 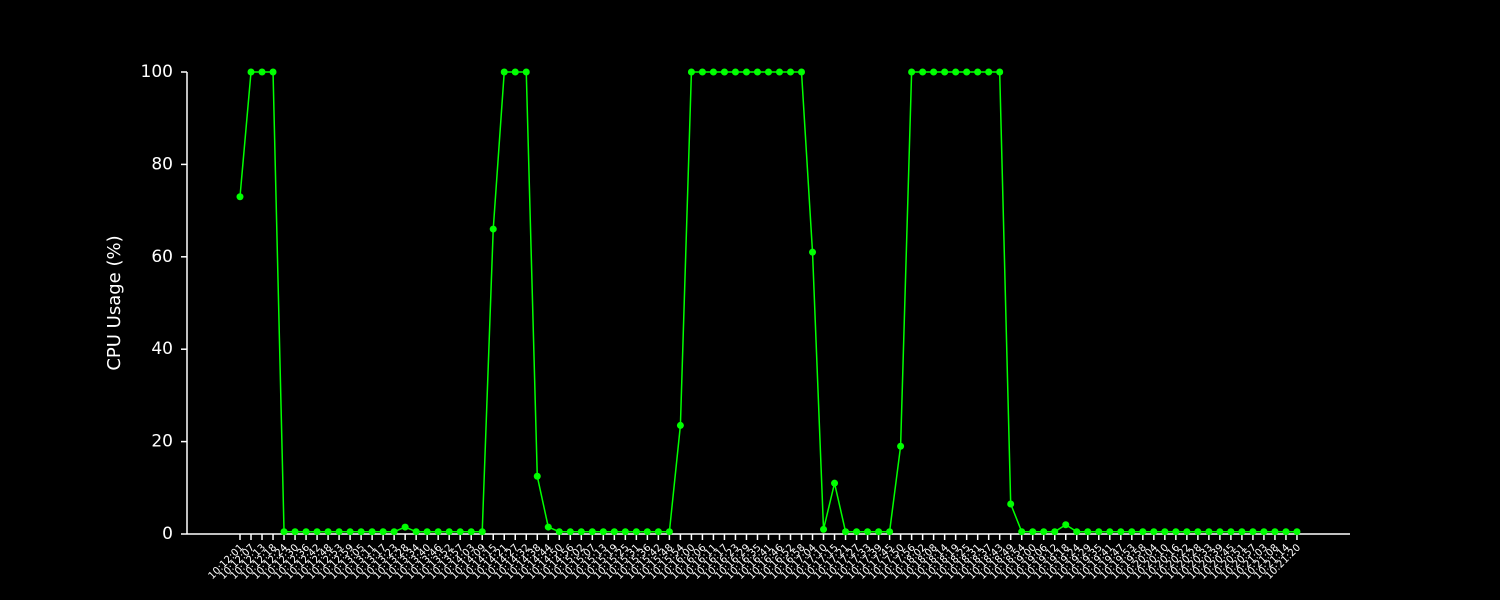 I want to click on y-tick-label: 20, so click(x=162, y=442).